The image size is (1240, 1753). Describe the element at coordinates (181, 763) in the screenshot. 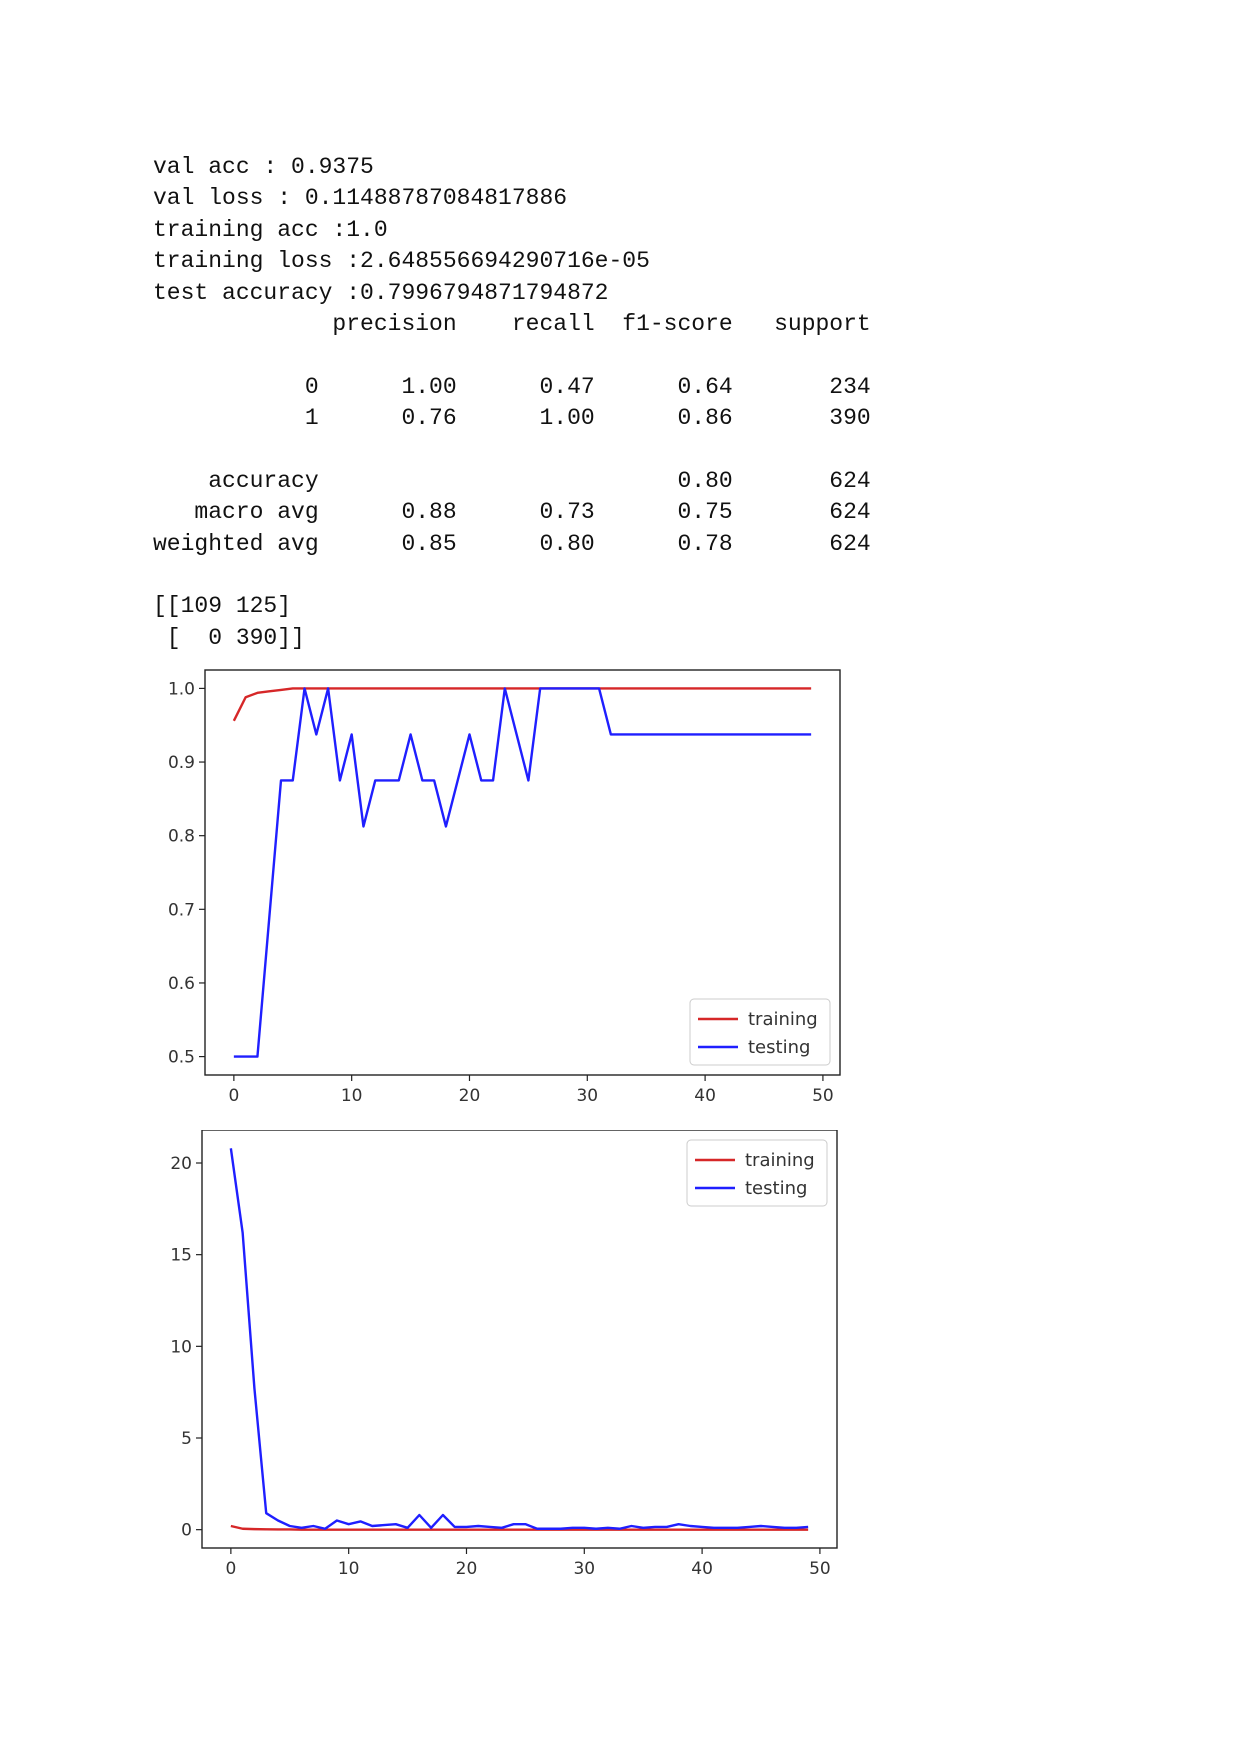

I see `y-tick-label: 0.9` at that location.